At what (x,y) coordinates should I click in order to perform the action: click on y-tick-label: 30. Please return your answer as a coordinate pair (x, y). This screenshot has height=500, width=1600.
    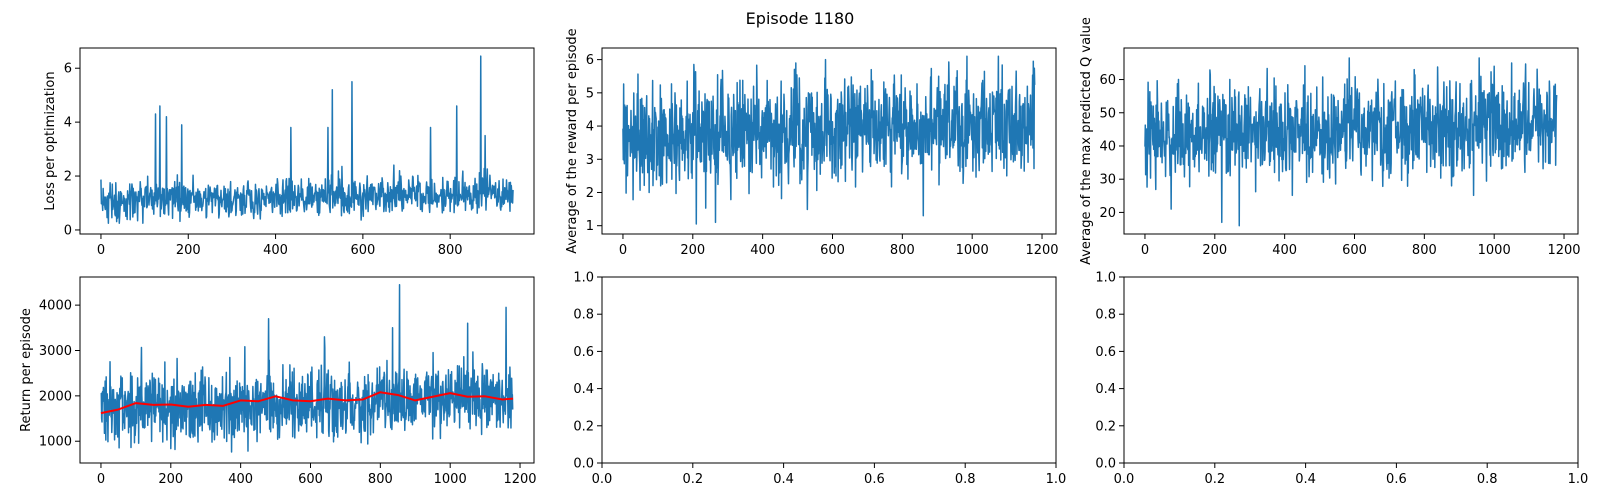
    Looking at the image, I should click on (1107, 180).